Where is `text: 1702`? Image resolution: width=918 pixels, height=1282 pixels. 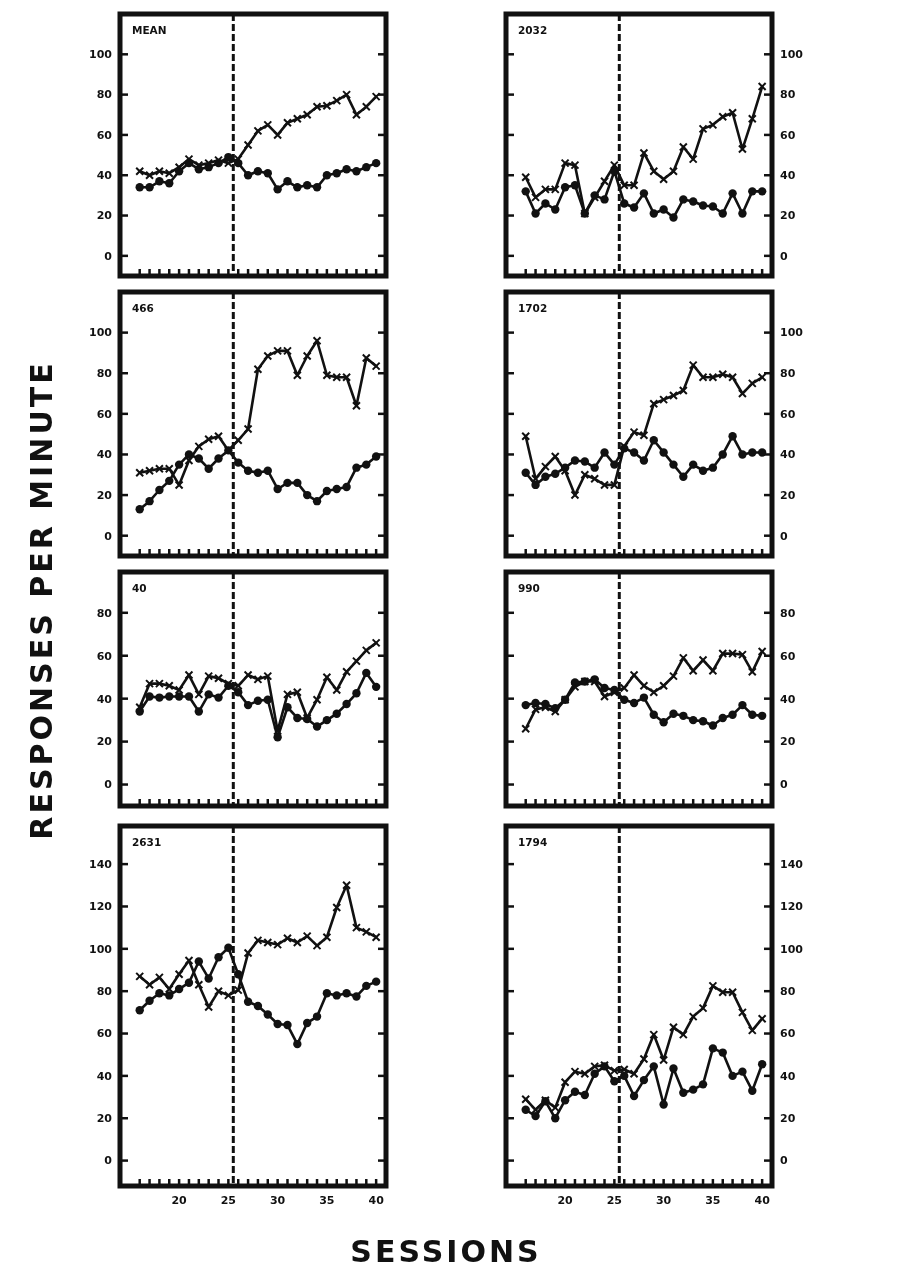
text: 1702 is located at coordinates (533, 308).